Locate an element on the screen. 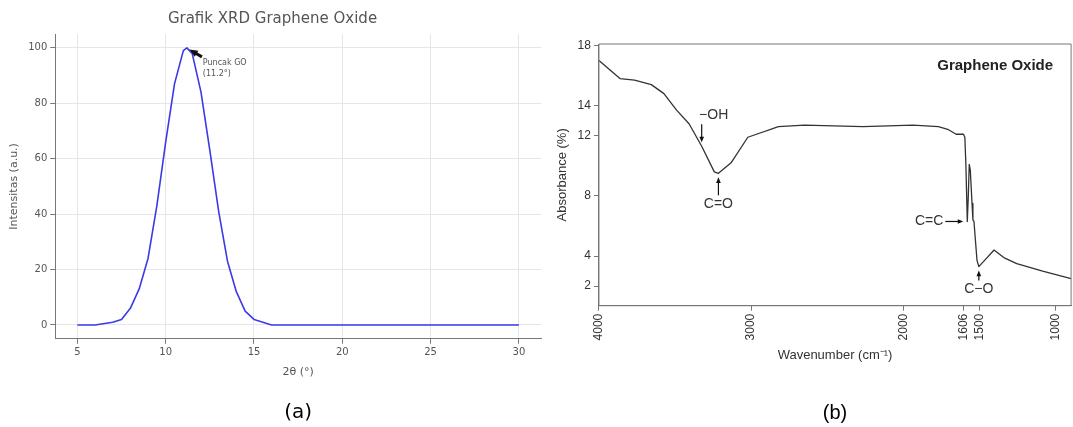 The image size is (1073, 427). y-axis-title: Intensitas (a.u.) is located at coordinates (14, 186).